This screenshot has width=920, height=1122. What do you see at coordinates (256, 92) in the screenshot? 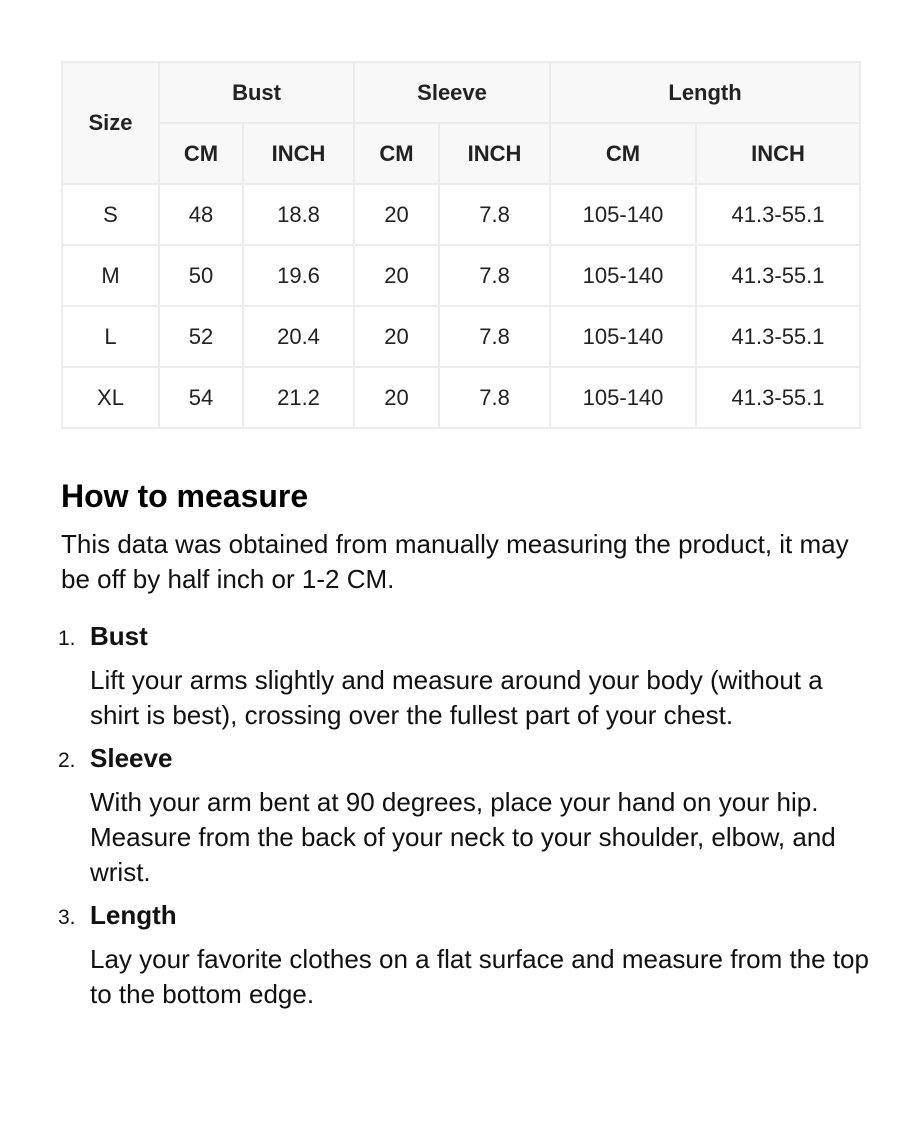
I see `bust-header: Bust` at bounding box center [256, 92].